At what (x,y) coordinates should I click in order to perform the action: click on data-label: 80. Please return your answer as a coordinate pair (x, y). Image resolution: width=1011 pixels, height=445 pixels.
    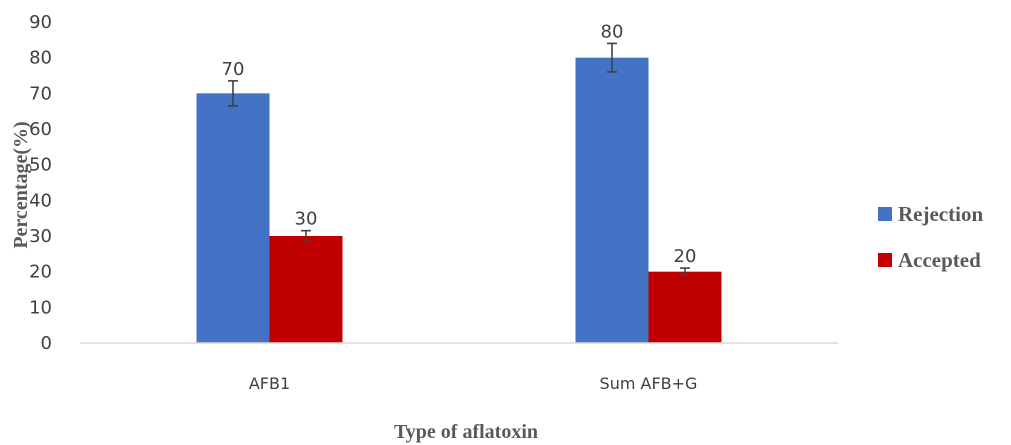
    Looking at the image, I should click on (612, 31).